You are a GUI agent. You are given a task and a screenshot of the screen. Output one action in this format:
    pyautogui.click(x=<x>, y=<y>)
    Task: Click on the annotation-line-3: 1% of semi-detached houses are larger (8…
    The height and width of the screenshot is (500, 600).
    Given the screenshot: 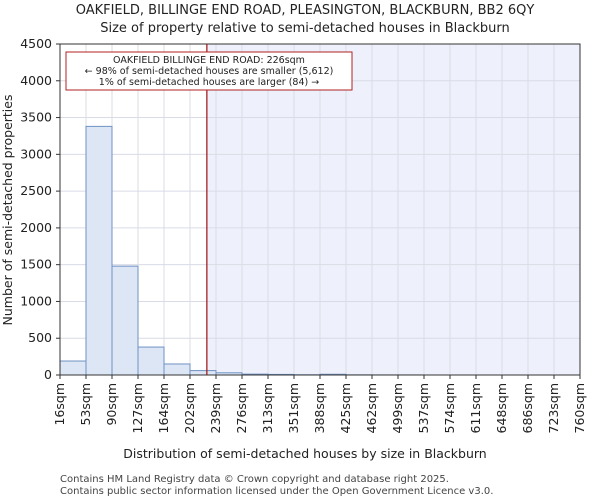 What is the action you would take?
    pyautogui.click(x=209, y=82)
    